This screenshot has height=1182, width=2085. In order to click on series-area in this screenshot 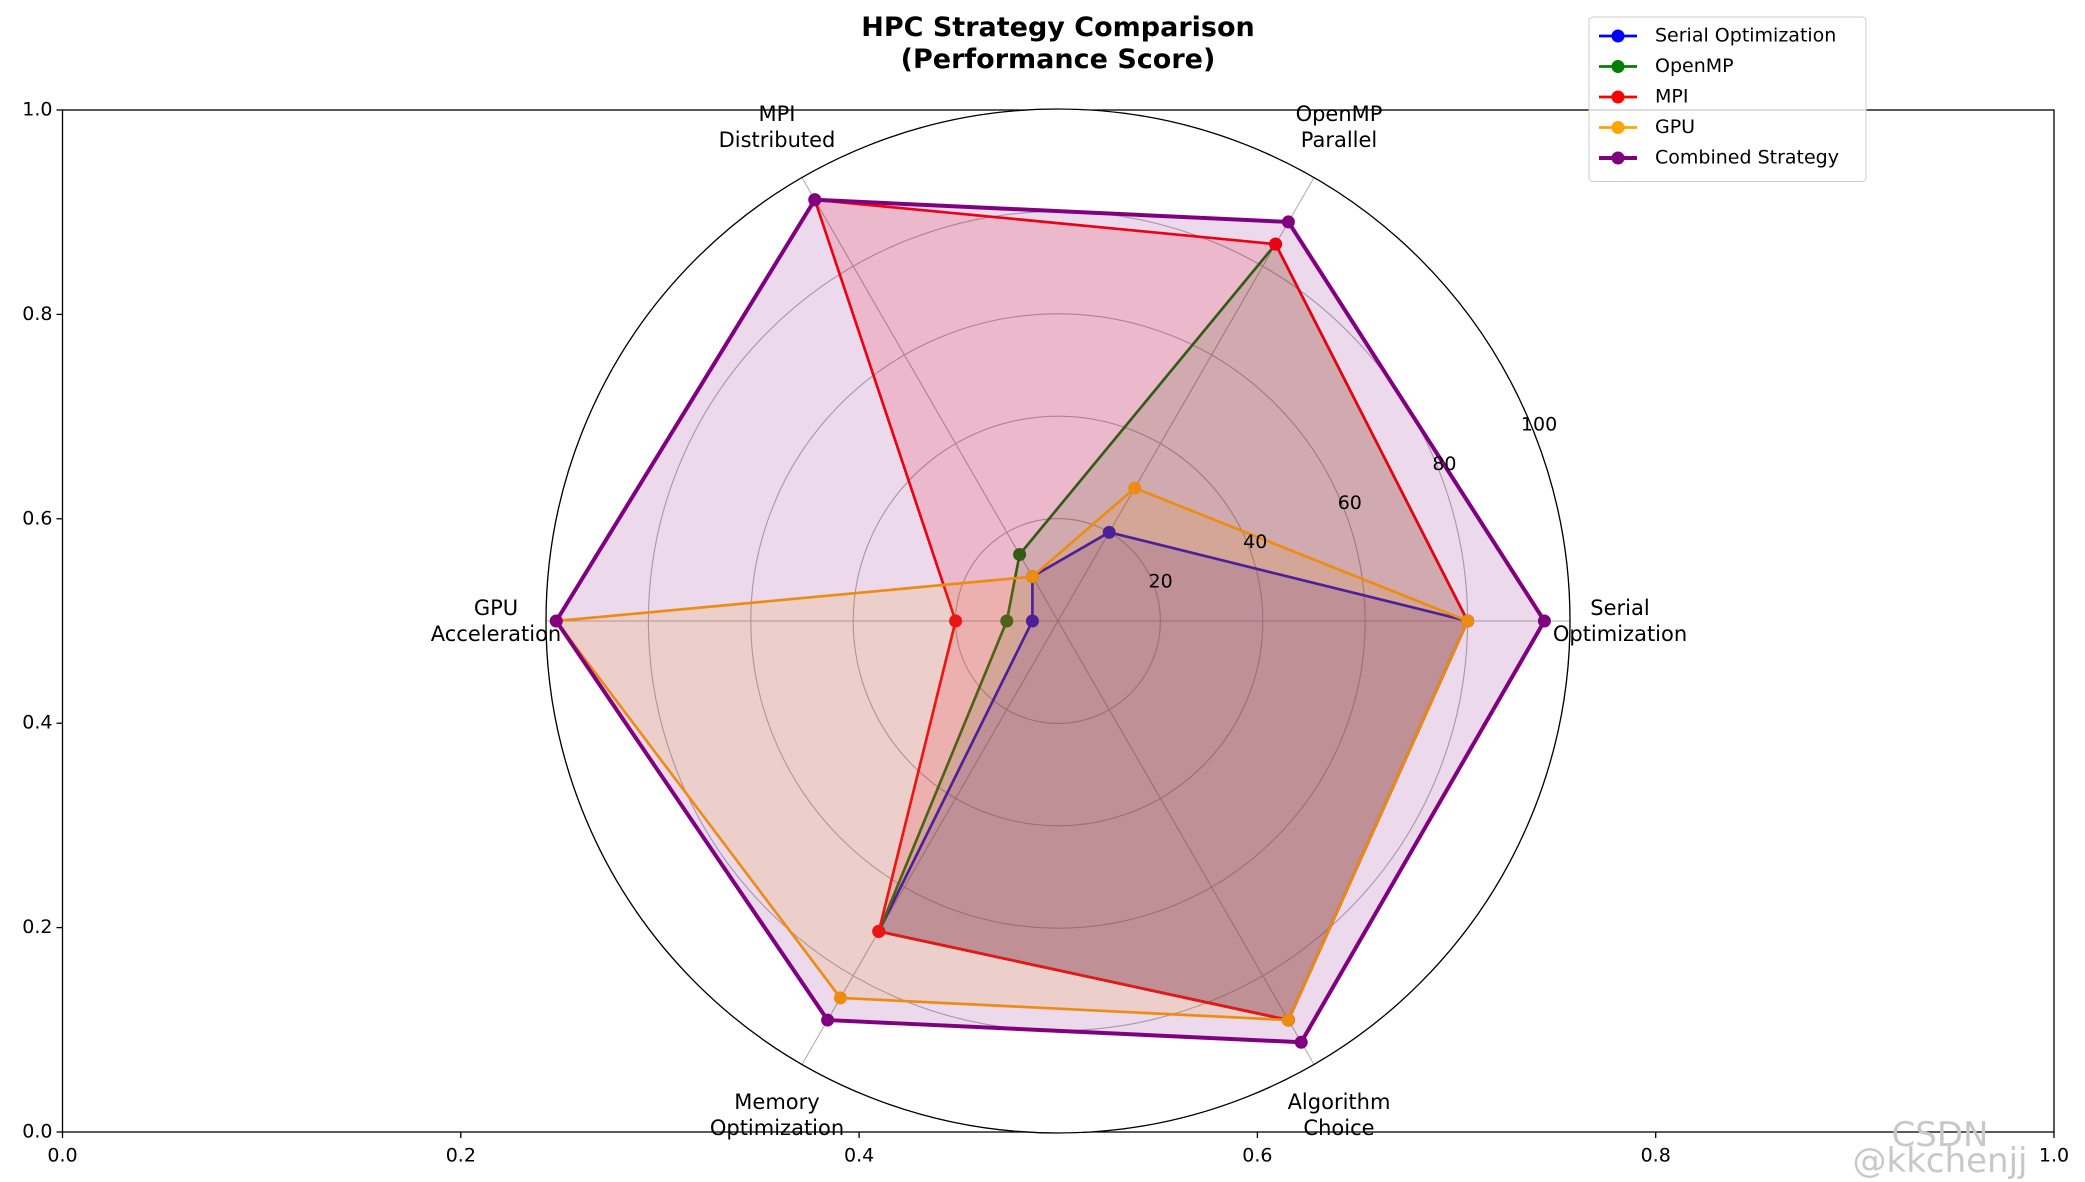, I will do `click(1173, 776)`.